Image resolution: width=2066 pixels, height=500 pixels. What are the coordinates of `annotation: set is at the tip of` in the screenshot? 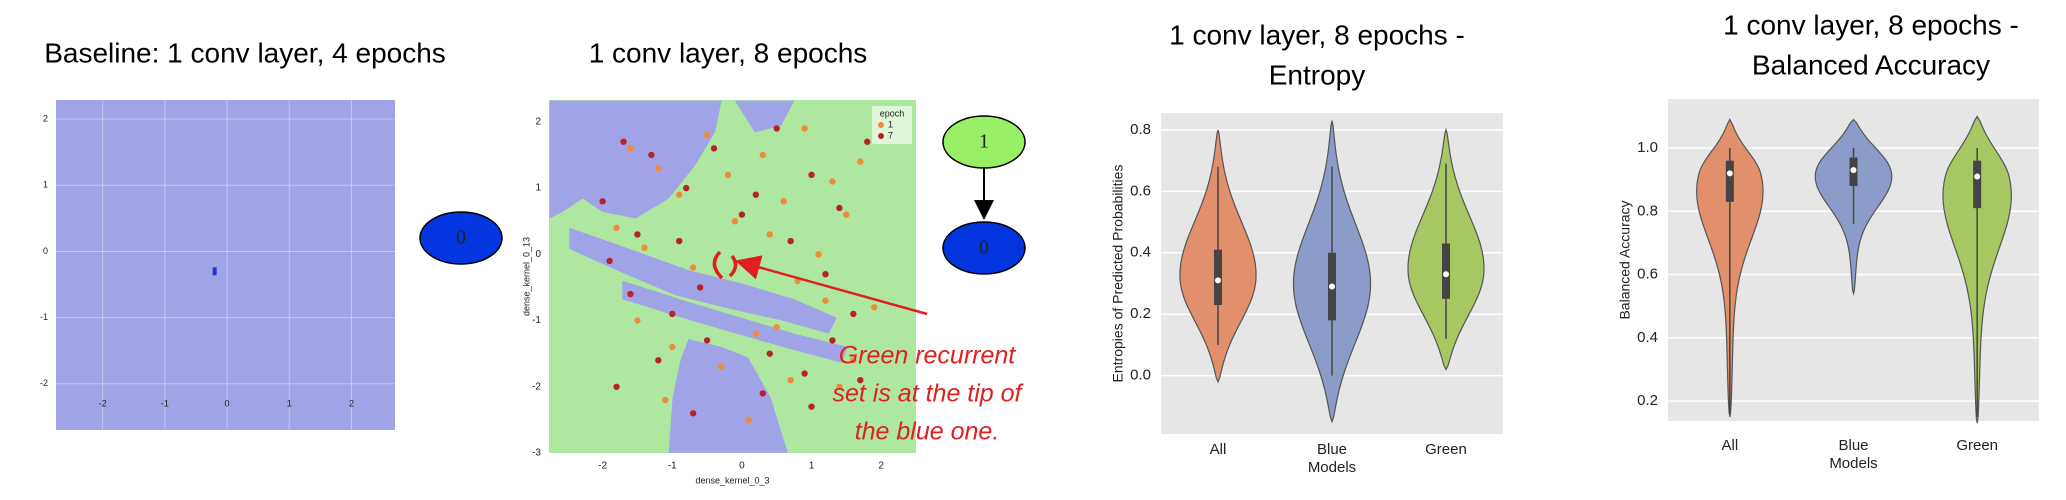 It's located at (929, 394).